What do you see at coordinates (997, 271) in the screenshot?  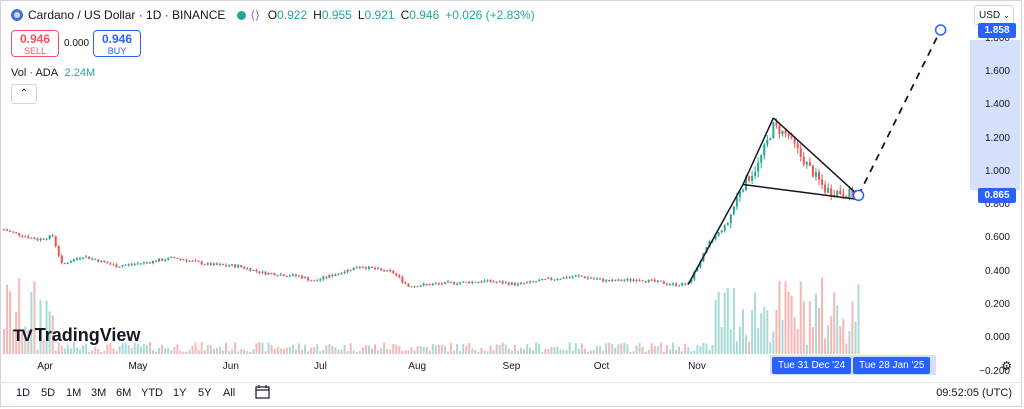 I see `y-tick-label: 0.400` at bounding box center [997, 271].